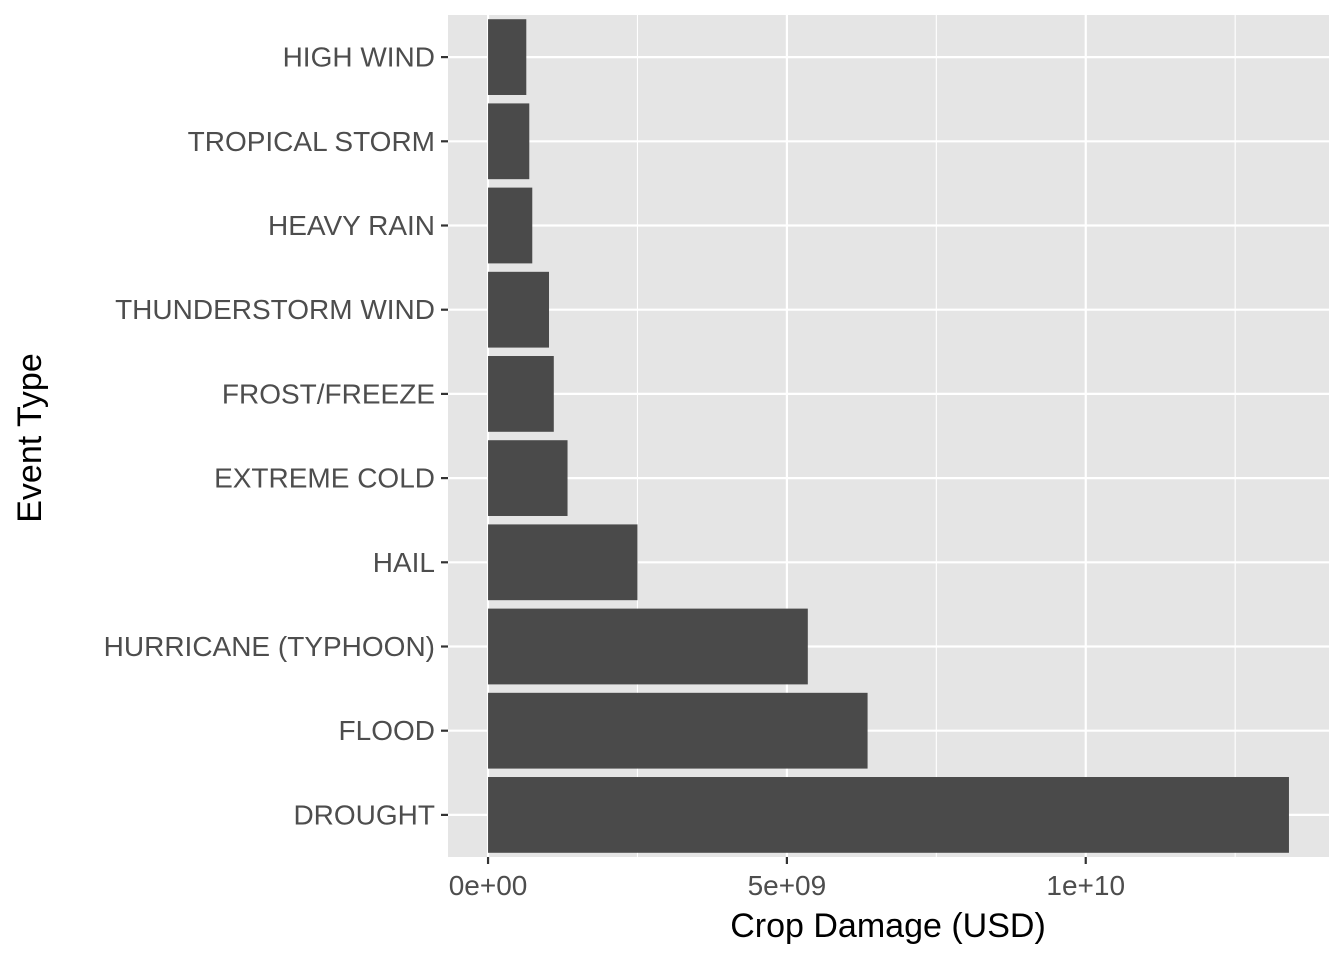 Image resolution: width=1344 pixels, height=960 pixels. Describe the element at coordinates (1085, 885) in the screenshot. I see `x-tick-label: 1e+10` at that location.